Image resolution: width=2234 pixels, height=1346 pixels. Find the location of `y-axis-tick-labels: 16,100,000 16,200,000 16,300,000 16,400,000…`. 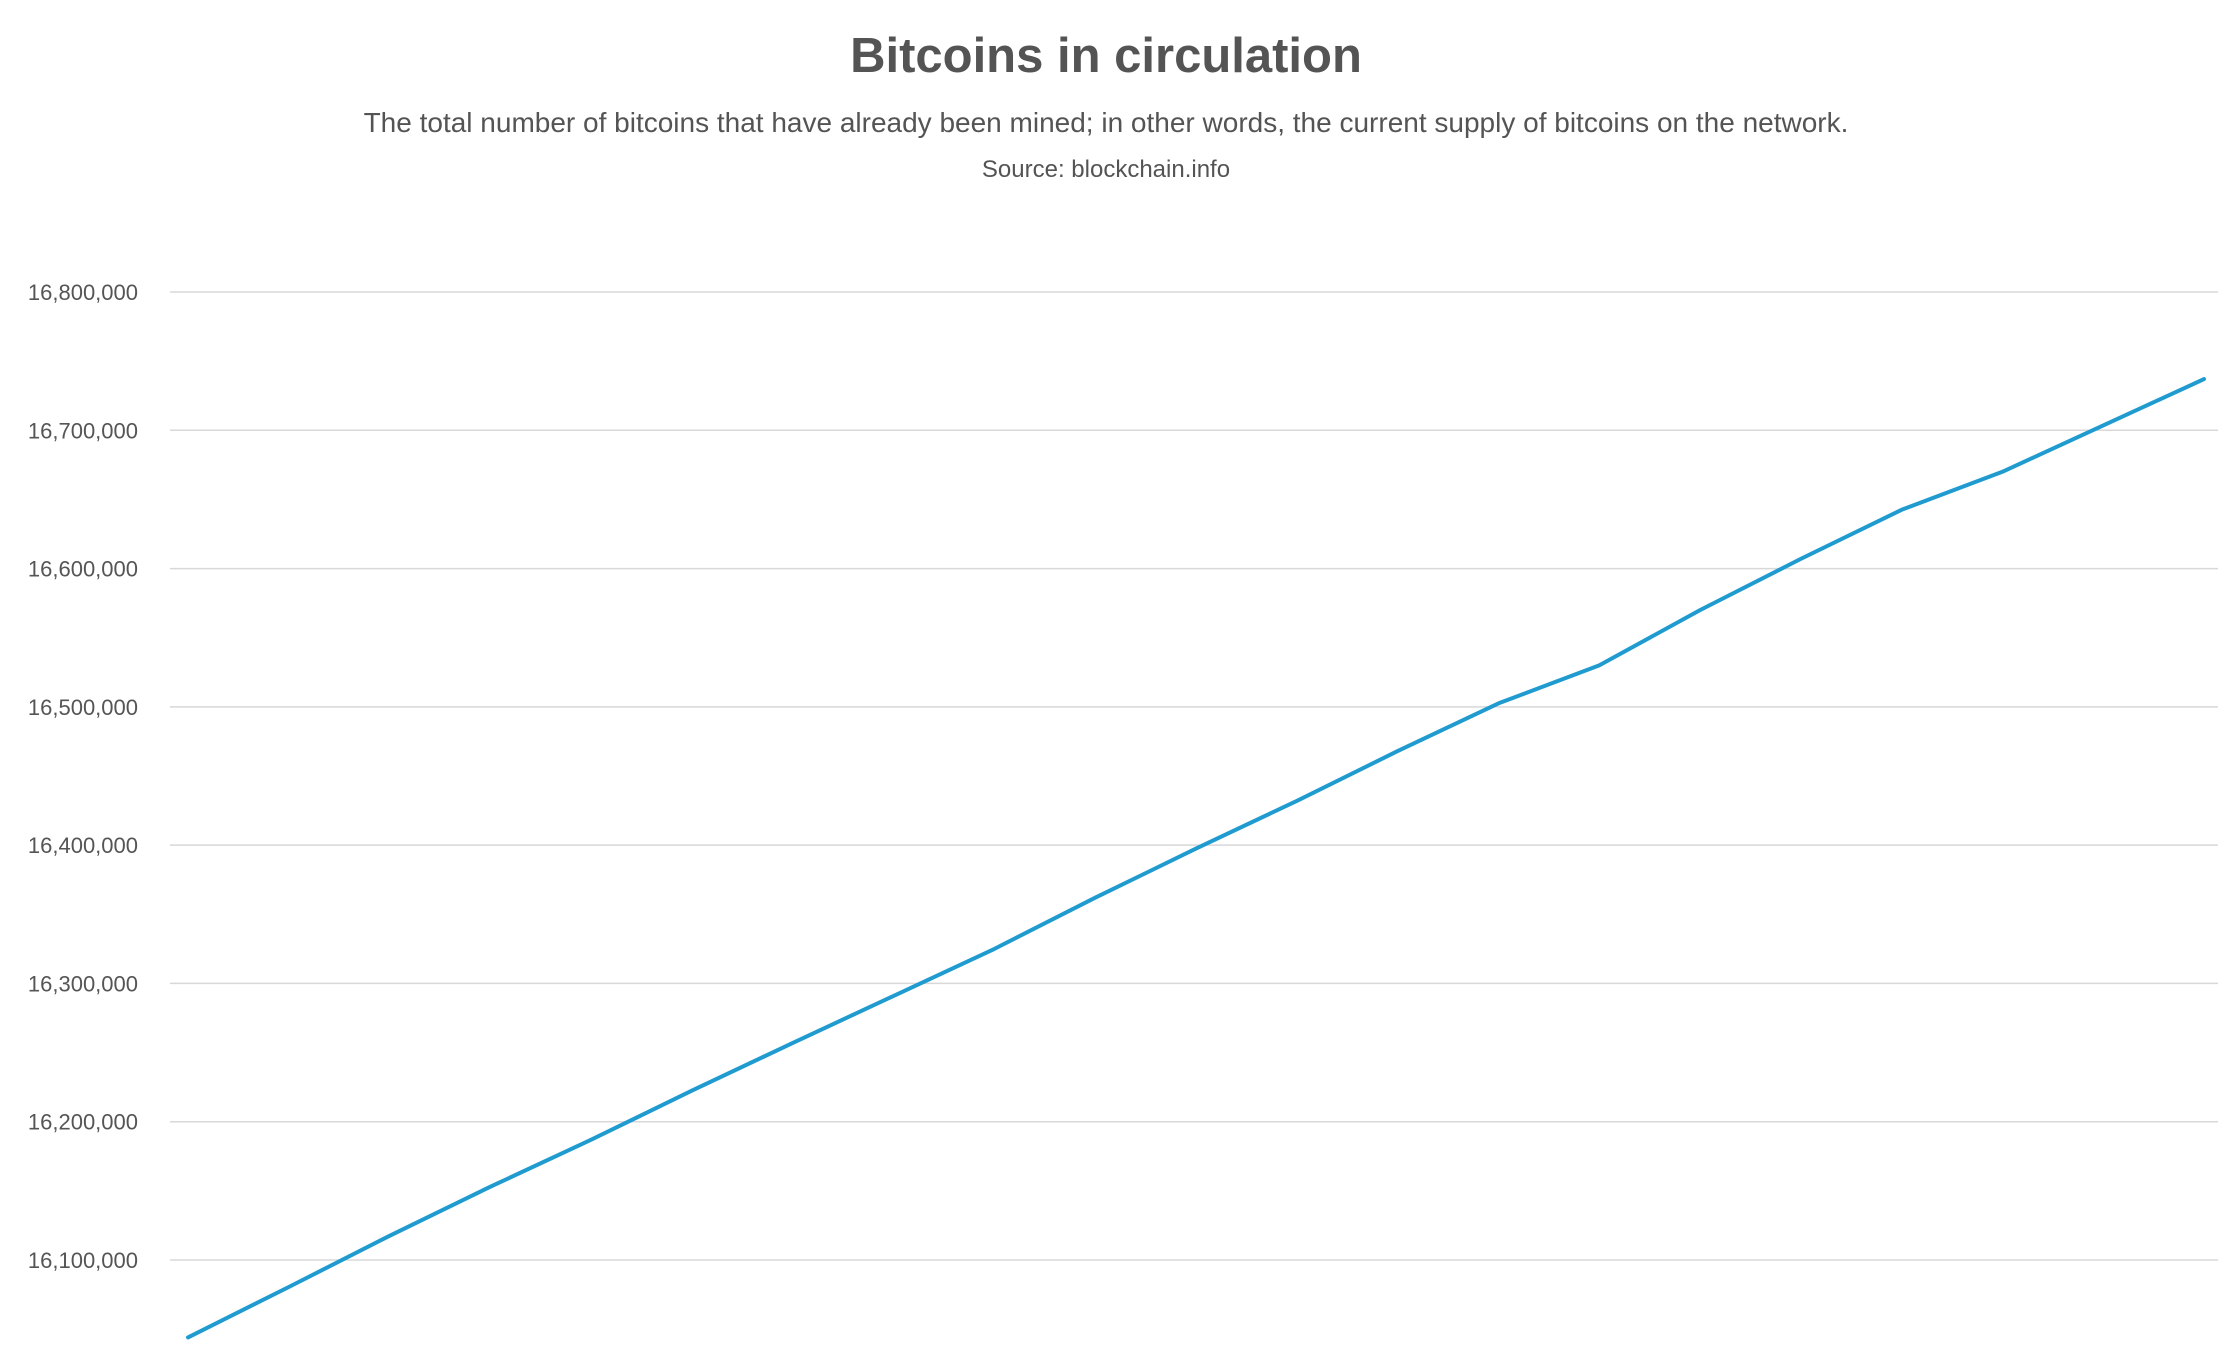

y-axis-tick-labels: 16,100,000 16,200,000 16,300,000 16,400,000… is located at coordinates (83, 776).